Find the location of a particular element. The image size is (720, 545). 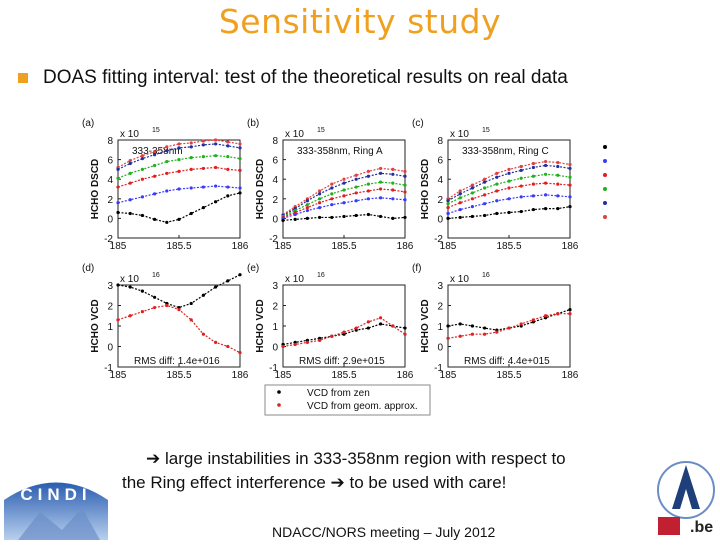

panel-subtitle: 333-358nm is located at coordinates (157, 151).